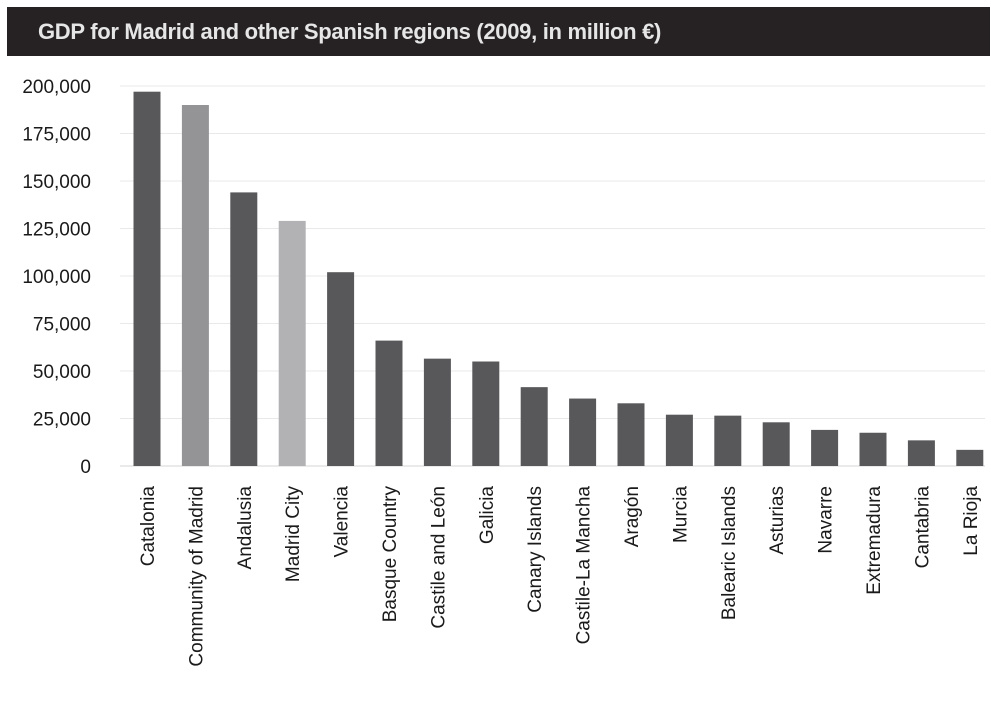 The width and height of the screenshot is (991, 705). What do you see at coordinates (487, 515) in the screenshot?
I see `x-tick-label: Galicia` at bounding box center [487, 515].